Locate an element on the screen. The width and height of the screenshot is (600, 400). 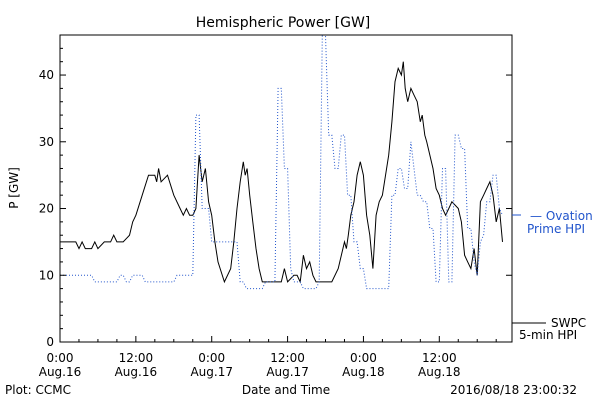
y-tick-label: 30 is located at coordinates (46, 142).